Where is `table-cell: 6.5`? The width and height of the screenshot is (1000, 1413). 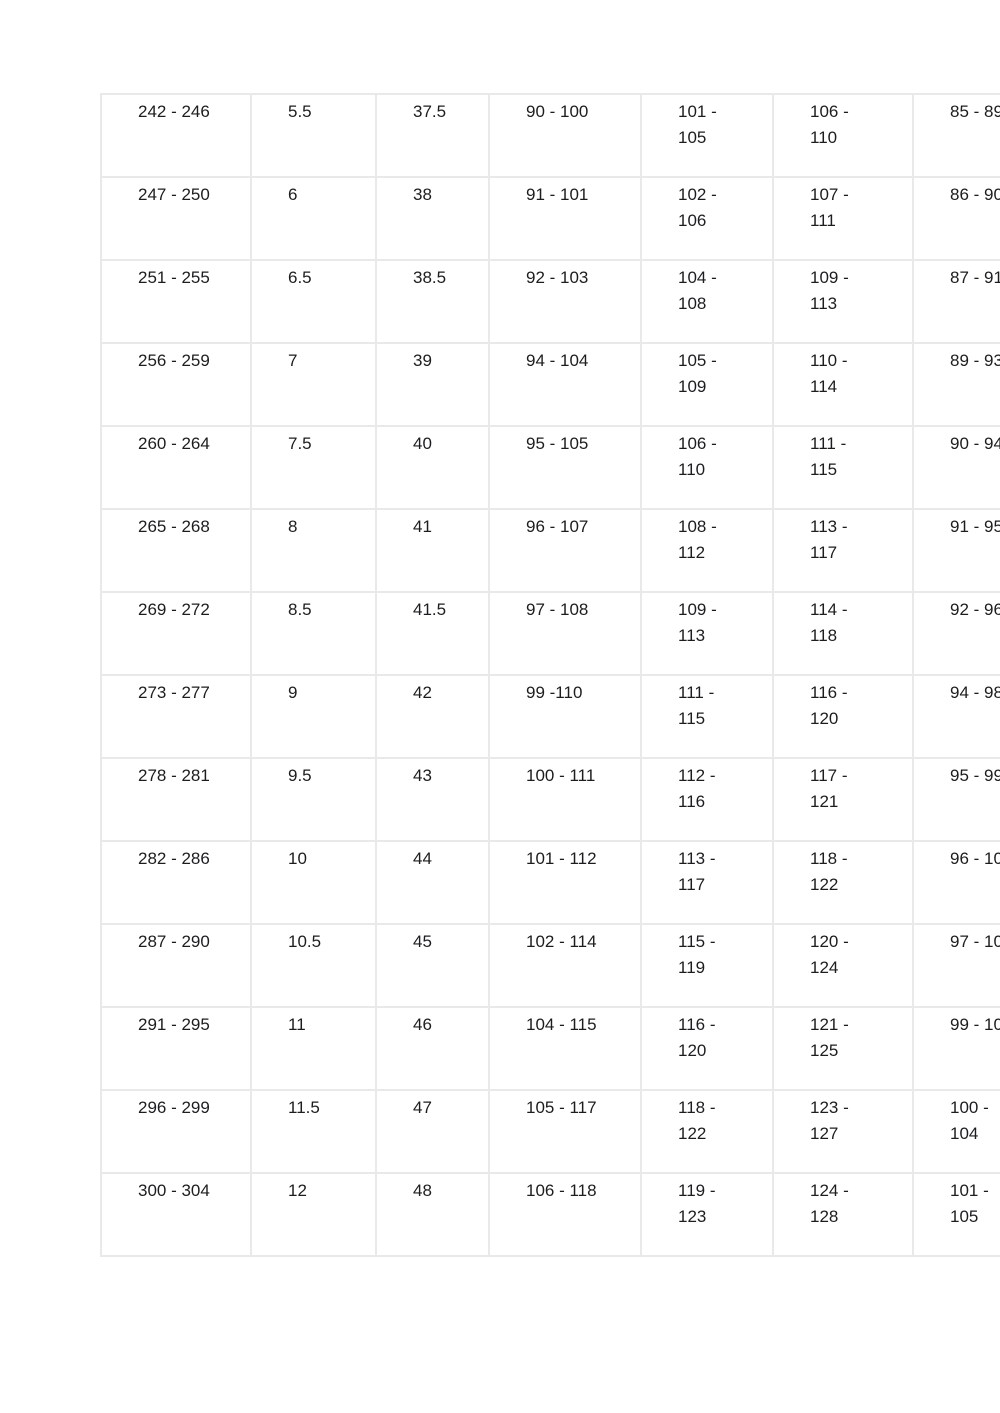 table-cell: 6.5 is located at coordinates (313, 301).